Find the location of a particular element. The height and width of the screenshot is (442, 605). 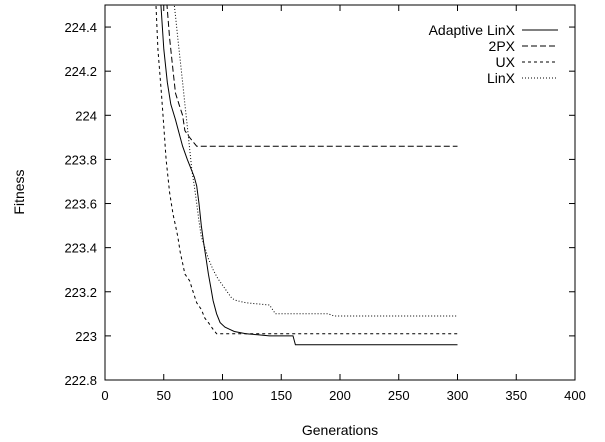

y-tick-label: 224 is located at coordinates (86, 115).